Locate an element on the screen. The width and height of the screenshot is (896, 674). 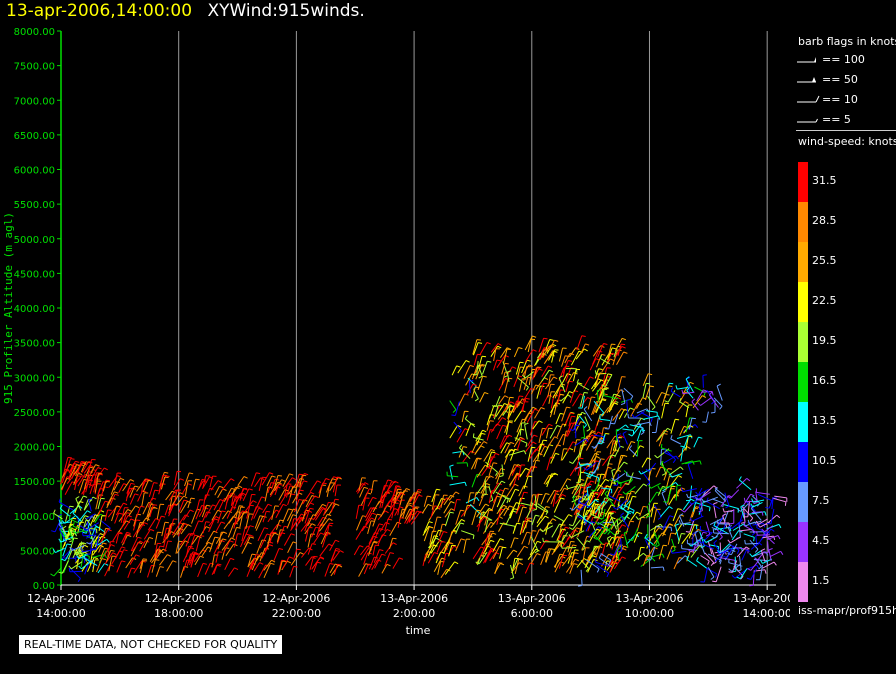
x-tick-date-0: 12-Apr-2006 is located at coordinates (61, 598).